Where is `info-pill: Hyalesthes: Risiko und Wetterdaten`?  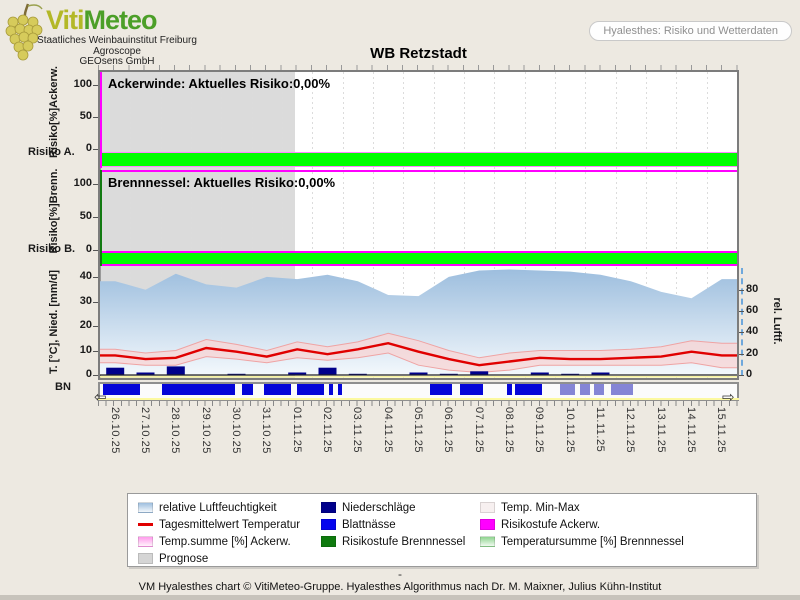
info-pill: Hyalesthes: Risiko und Wetterdaten is located at coordinates (690, 31).